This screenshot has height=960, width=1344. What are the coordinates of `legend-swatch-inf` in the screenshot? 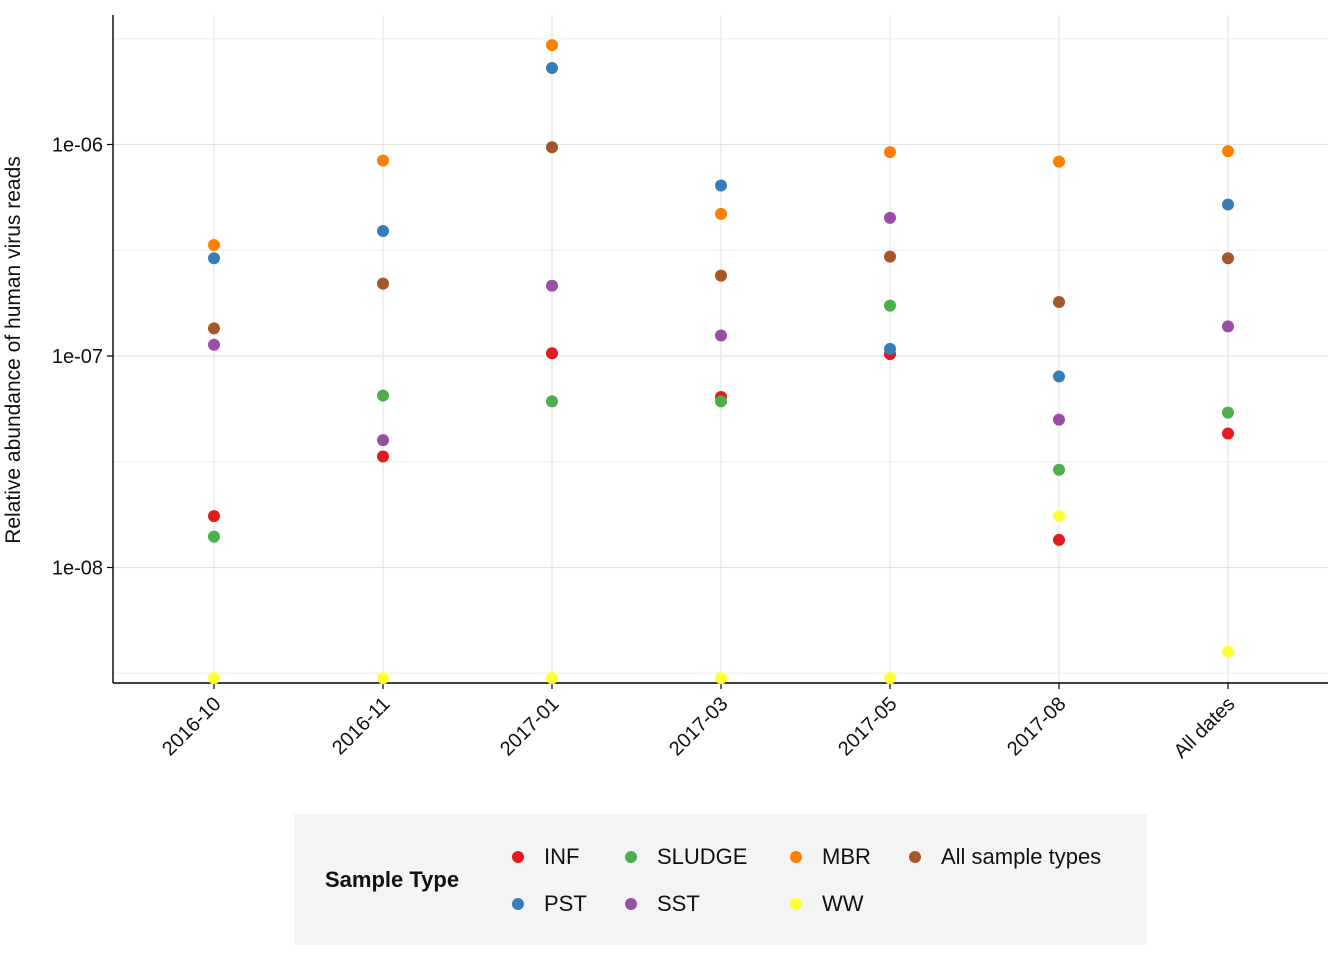 It's located at (518, 857).